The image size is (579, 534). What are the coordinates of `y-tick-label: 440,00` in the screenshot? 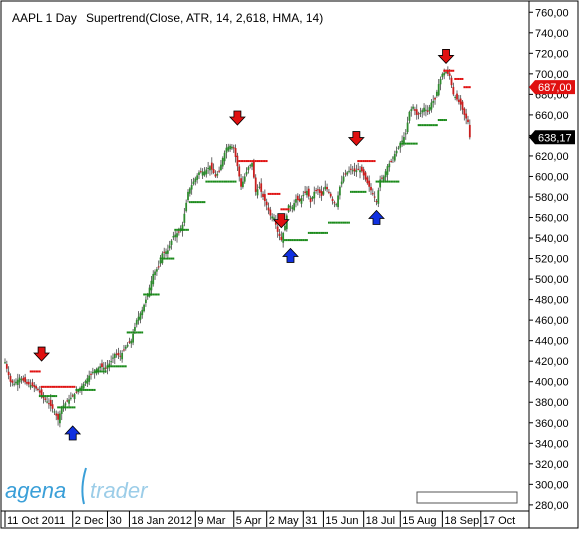 It's located at (552, 342).